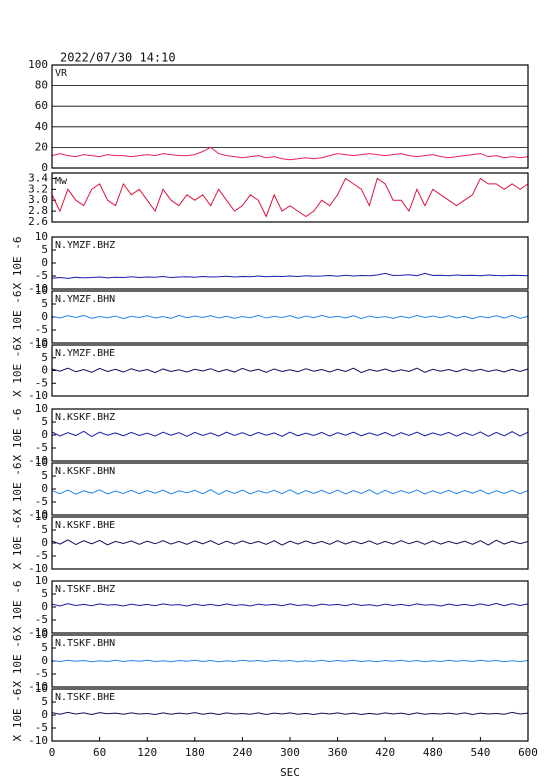  I want to click on x-tick-label: 120, so click(147, 752).